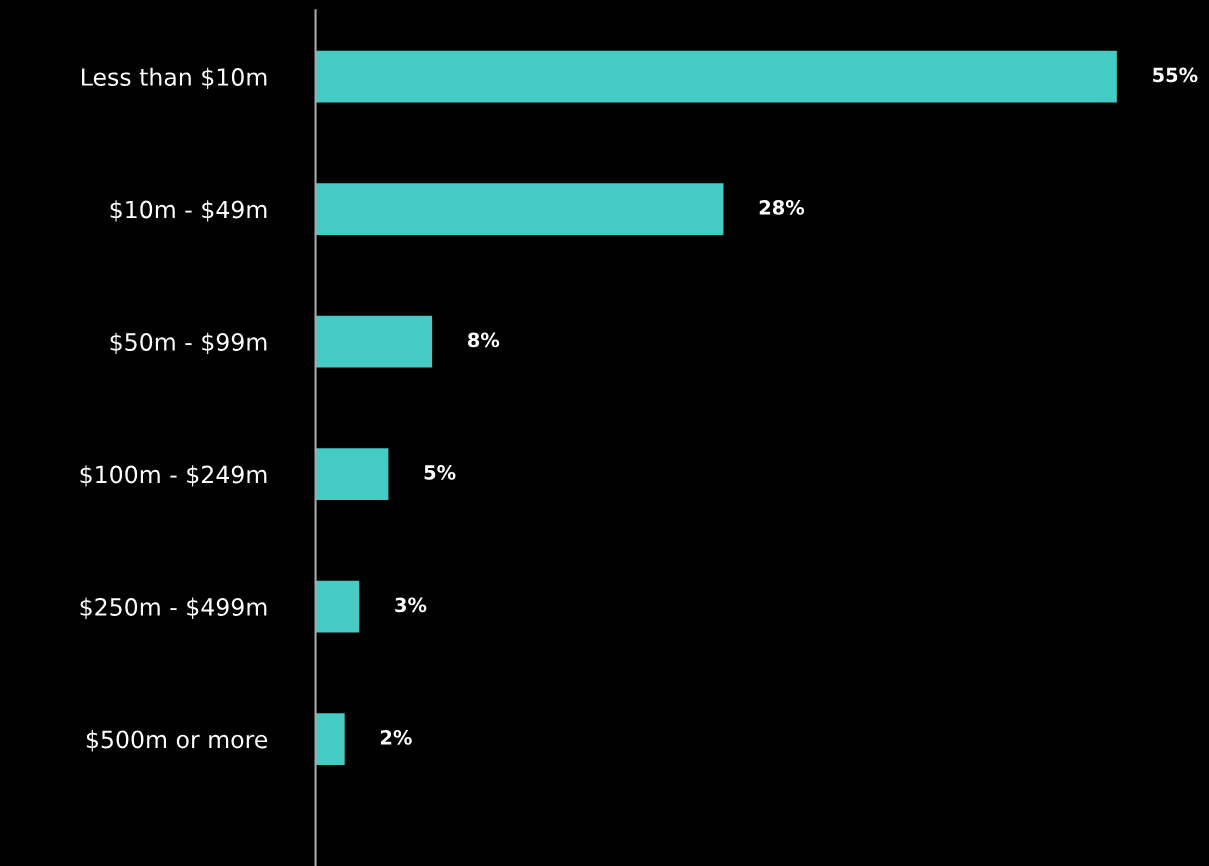  I want to click on y-tick-label: $500m or more, so click(177, 741).